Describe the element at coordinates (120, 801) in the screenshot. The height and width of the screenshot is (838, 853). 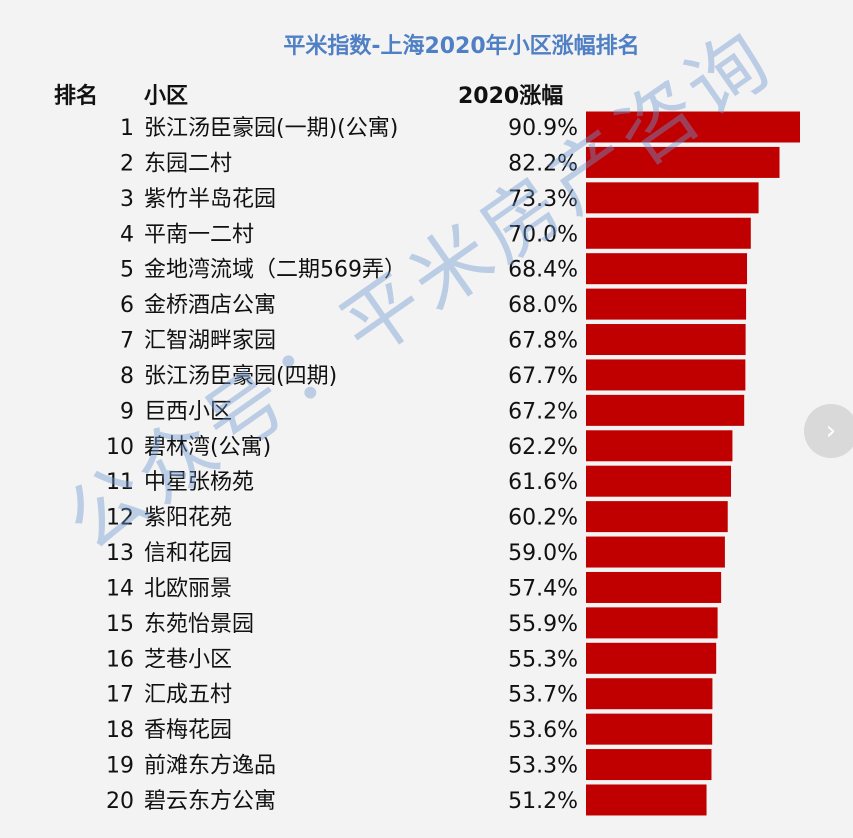
I see `rank-label: 20` at that location.